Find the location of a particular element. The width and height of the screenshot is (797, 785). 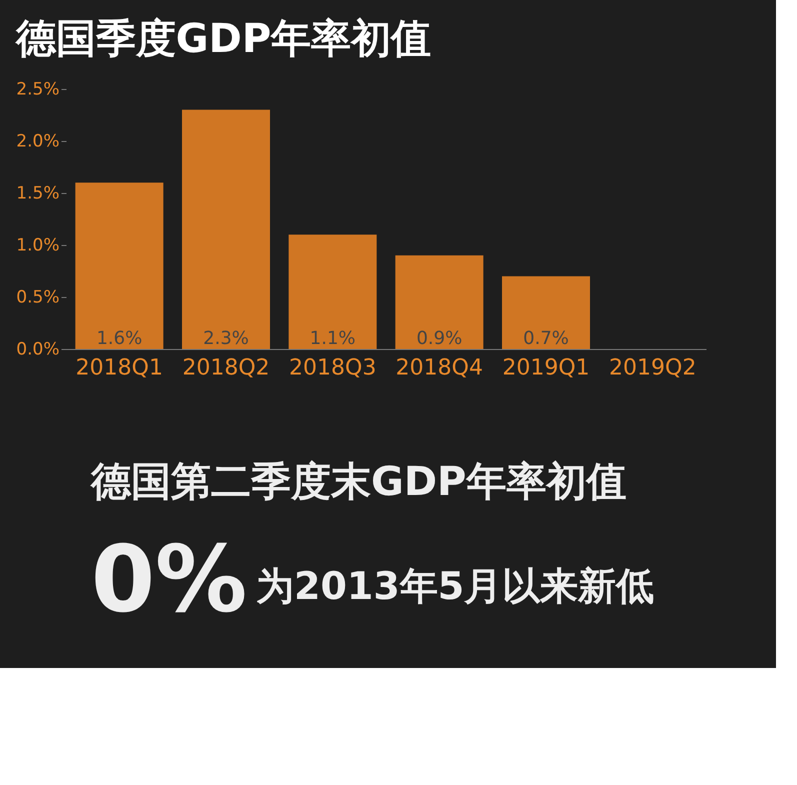

y-tick-label: 0.5% is located at coordinates (38, 298).